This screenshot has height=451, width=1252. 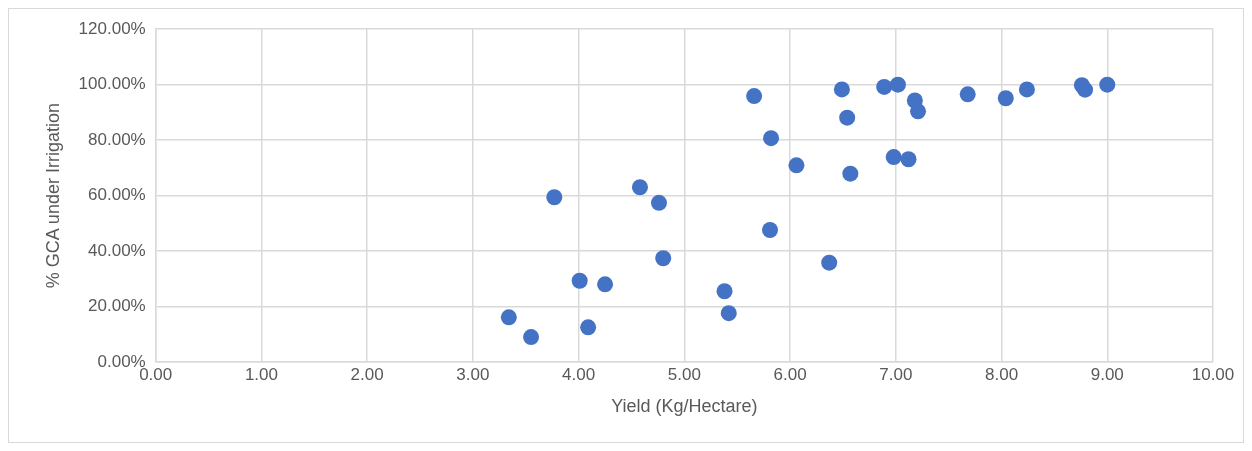 I want to click on y-tick-label: 120.00%, so click(x=112, y=28).